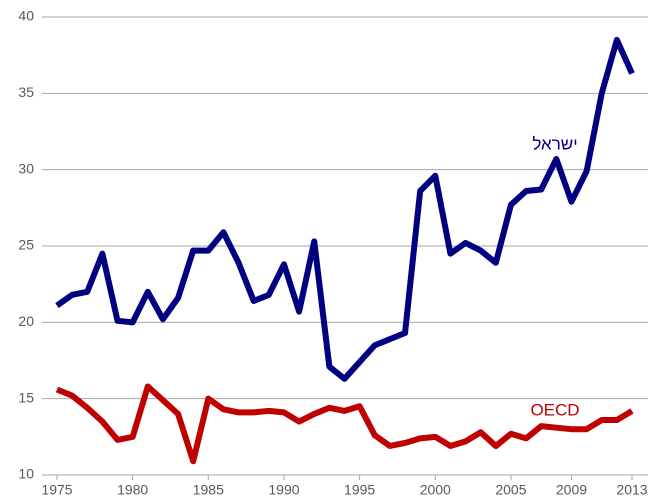 The image size is (668, 503). I want to click on y-tick-label: 10, so click(26, 474).